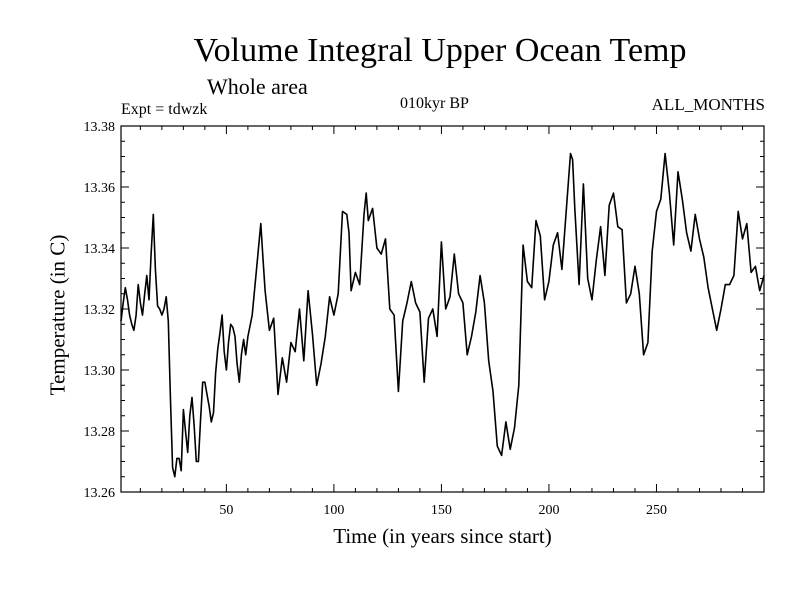 The image size is (800, 600). What do you see at coordinates (226, 510) in the screenshot?
I see `x-tick-label: 50` at bounding box center [226, 510].